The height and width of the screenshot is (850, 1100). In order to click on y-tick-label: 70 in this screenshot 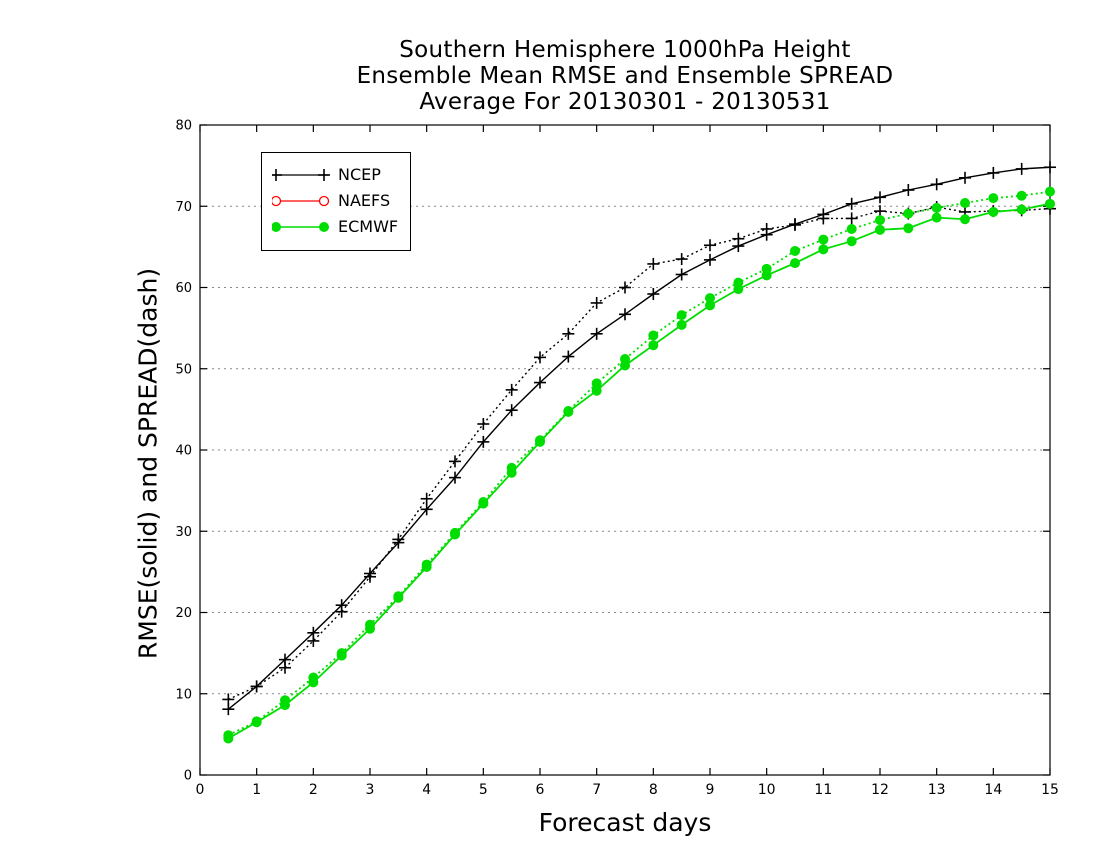, I will do `click(183, 207)`.